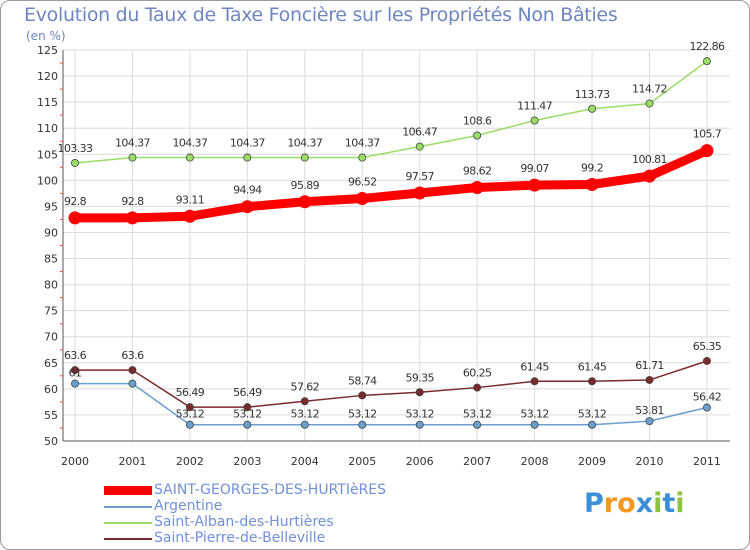 This screenshot has width=750, height=550. What do you see at coordinates (51, 415) in the screenshot?
I see `y-tick-label: 55` at bounding box center [51, 415].